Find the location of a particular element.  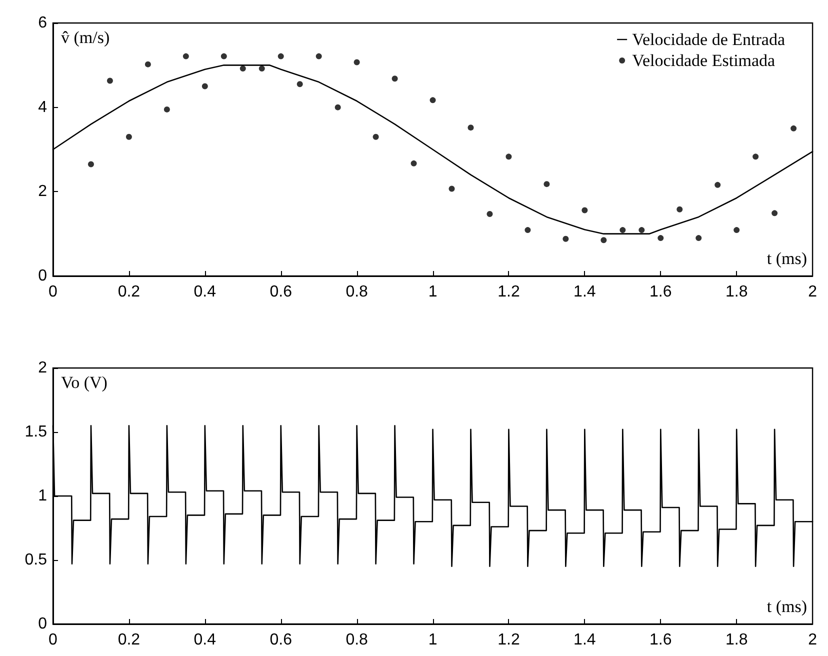

y-axis-title: Vo (V) is located at coordinates (84, 382).